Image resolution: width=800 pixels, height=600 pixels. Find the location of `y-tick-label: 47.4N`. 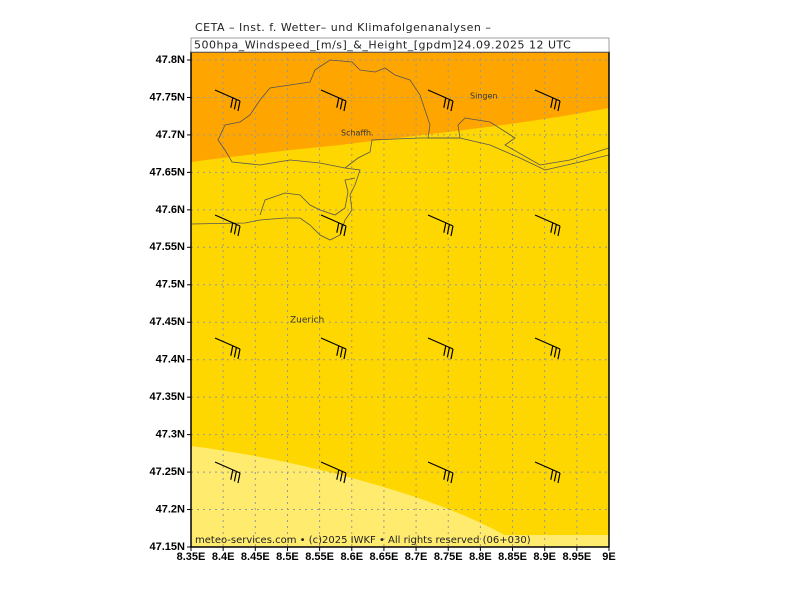

y-tick-label: 47.4N is located at coordinates (170, 360).